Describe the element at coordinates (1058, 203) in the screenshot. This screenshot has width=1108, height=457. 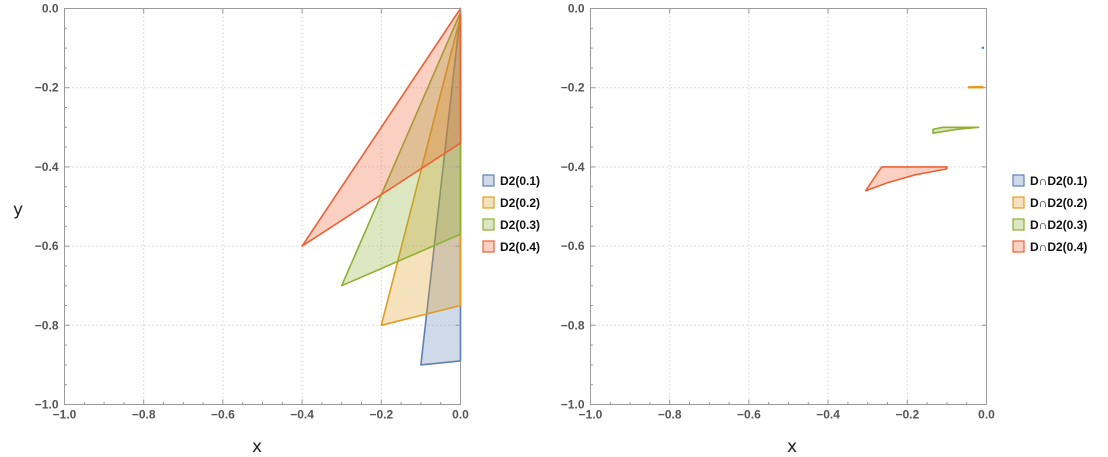
I see `legend-label-1: D∩D2(0.2)` at that location.